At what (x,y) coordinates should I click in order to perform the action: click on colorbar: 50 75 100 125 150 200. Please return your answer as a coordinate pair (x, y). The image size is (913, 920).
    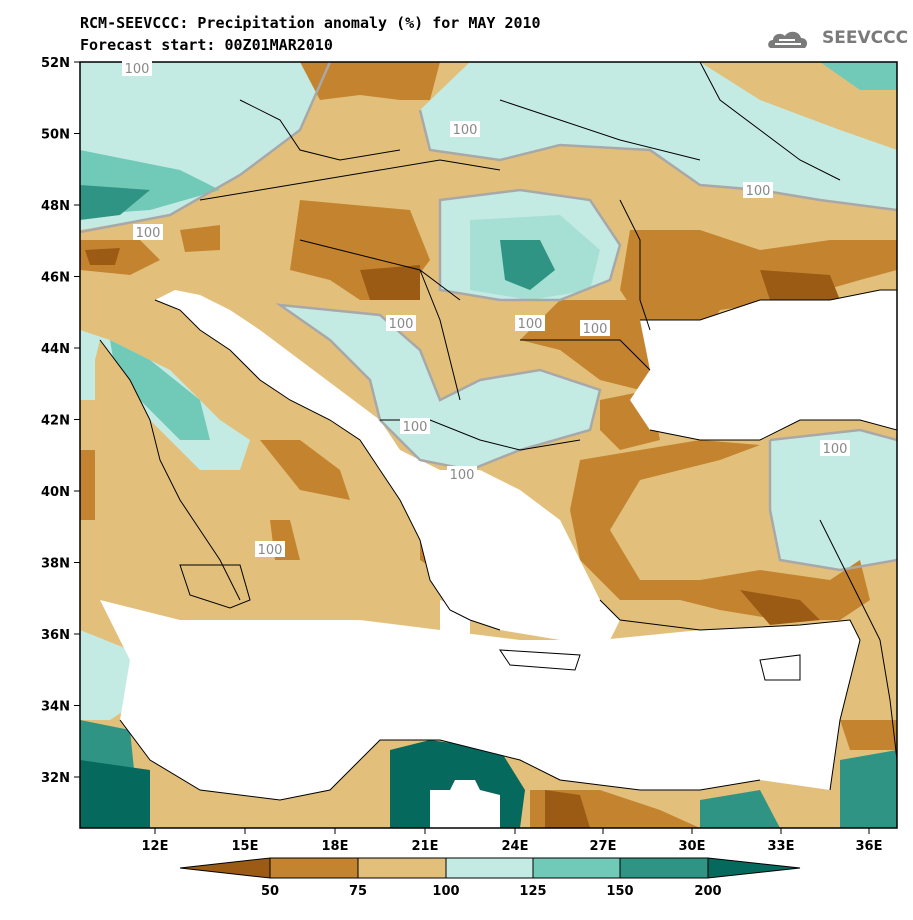
    Looking at the image, I should click on (490, 878).